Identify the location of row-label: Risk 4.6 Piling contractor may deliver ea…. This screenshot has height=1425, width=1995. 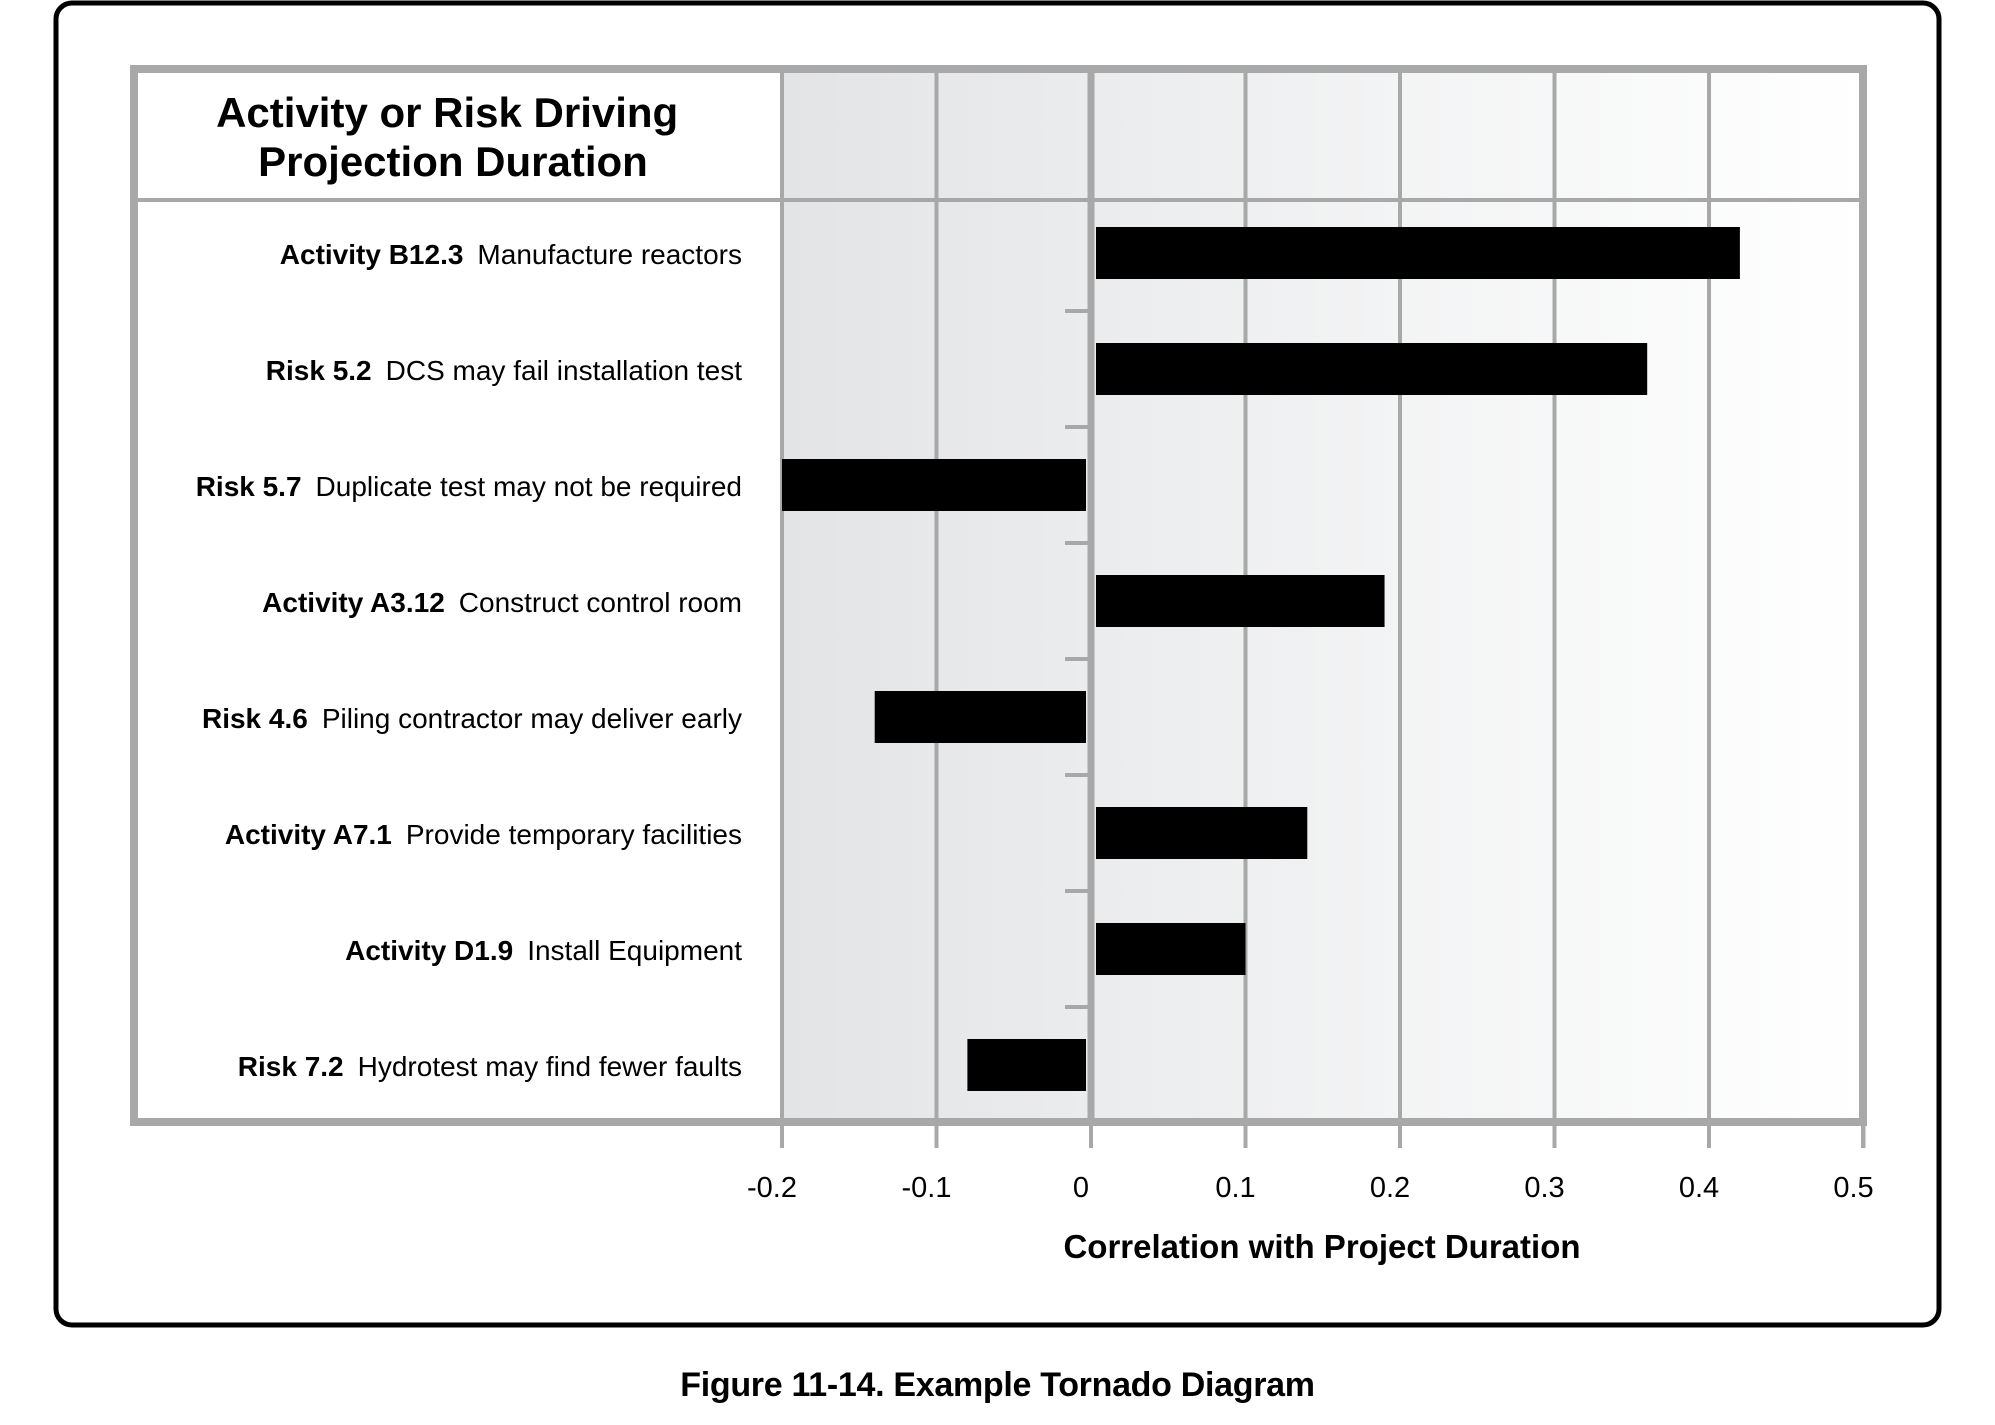
(472, 718).